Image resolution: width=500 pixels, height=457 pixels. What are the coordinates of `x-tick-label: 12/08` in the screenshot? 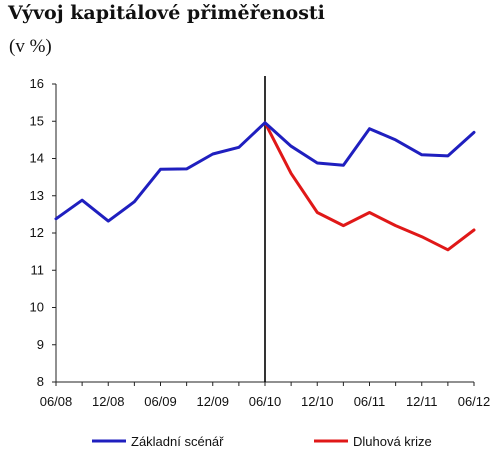 It's located at (108, 401).